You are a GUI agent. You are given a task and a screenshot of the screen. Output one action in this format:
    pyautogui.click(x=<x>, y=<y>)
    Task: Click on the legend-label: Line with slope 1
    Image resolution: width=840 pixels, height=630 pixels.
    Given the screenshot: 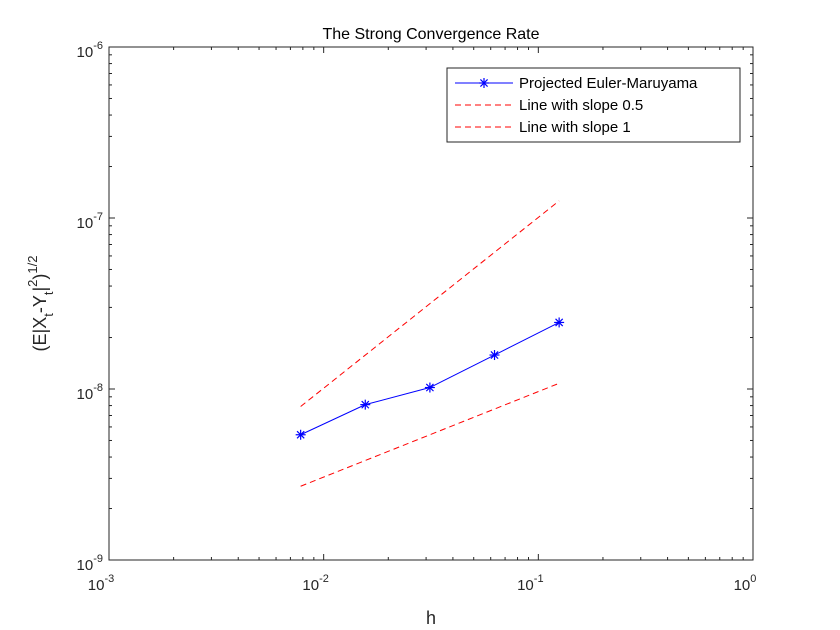 What is the action you would take?
    pyautogui.click(x=575, y=127)
    